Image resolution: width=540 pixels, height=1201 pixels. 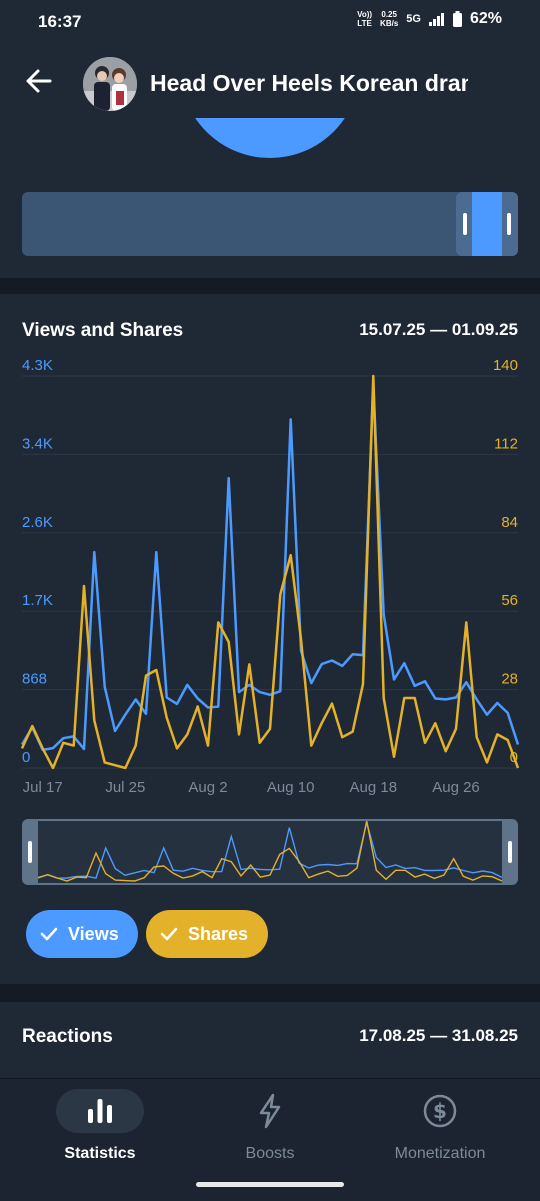 I want to click on mini-chart, so click(x=270, y=851).